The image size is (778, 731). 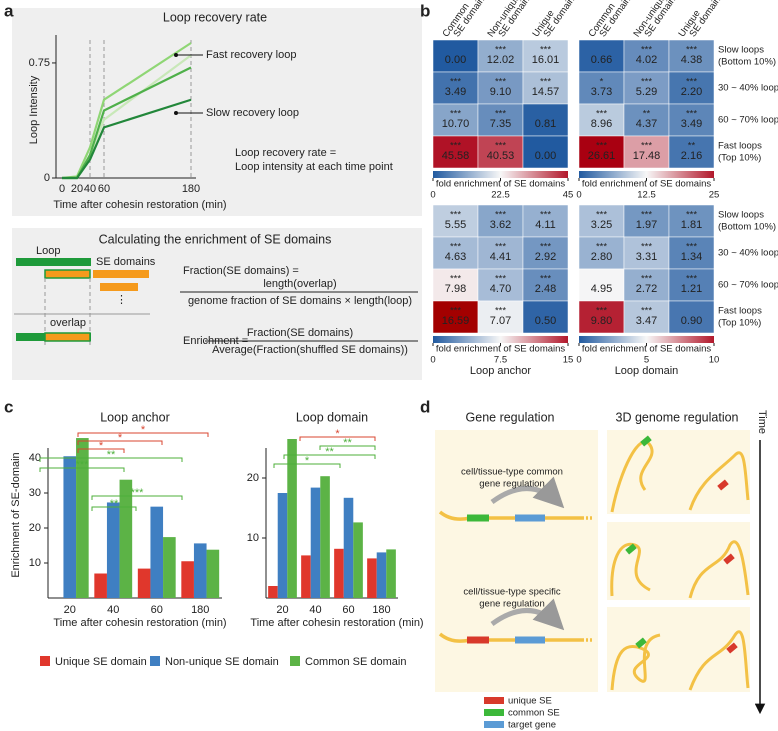 I want to click on y-tick-label: 20, so click(x=253, y=478).